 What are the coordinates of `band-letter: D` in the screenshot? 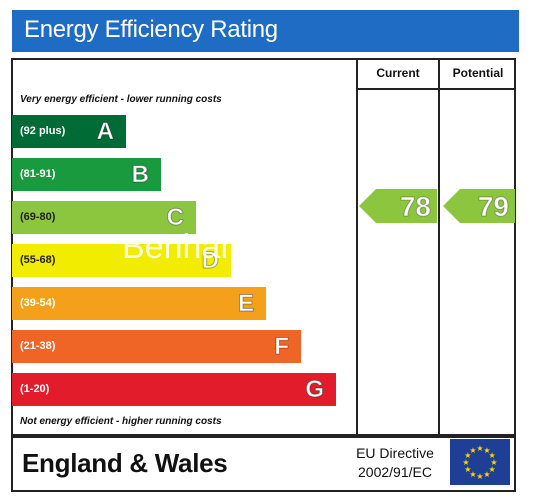 It's located at (210, 261).